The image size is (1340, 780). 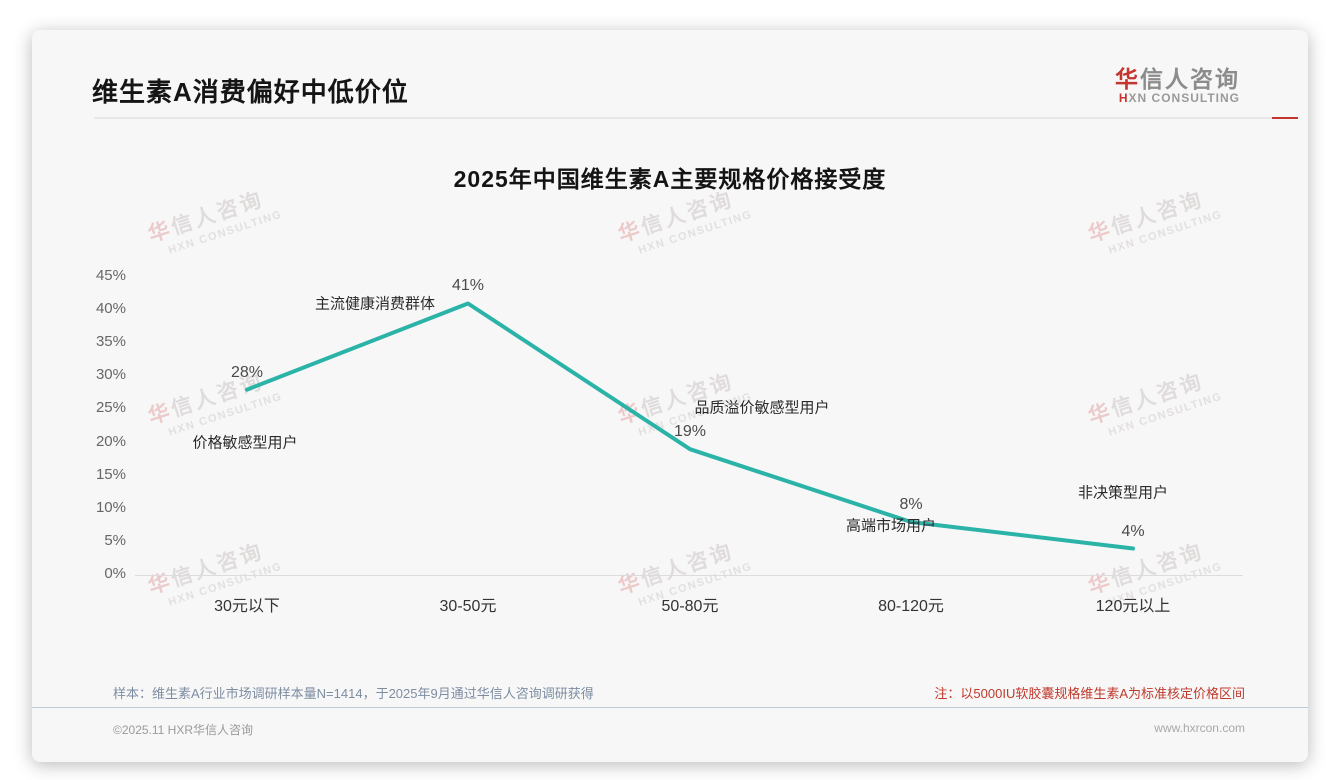 What do you see at coordinates (183, 730) in the screenshot?
I see `copyright-text: ©2025.11 HXR华信人咨询` at bounding box center [183, 730].